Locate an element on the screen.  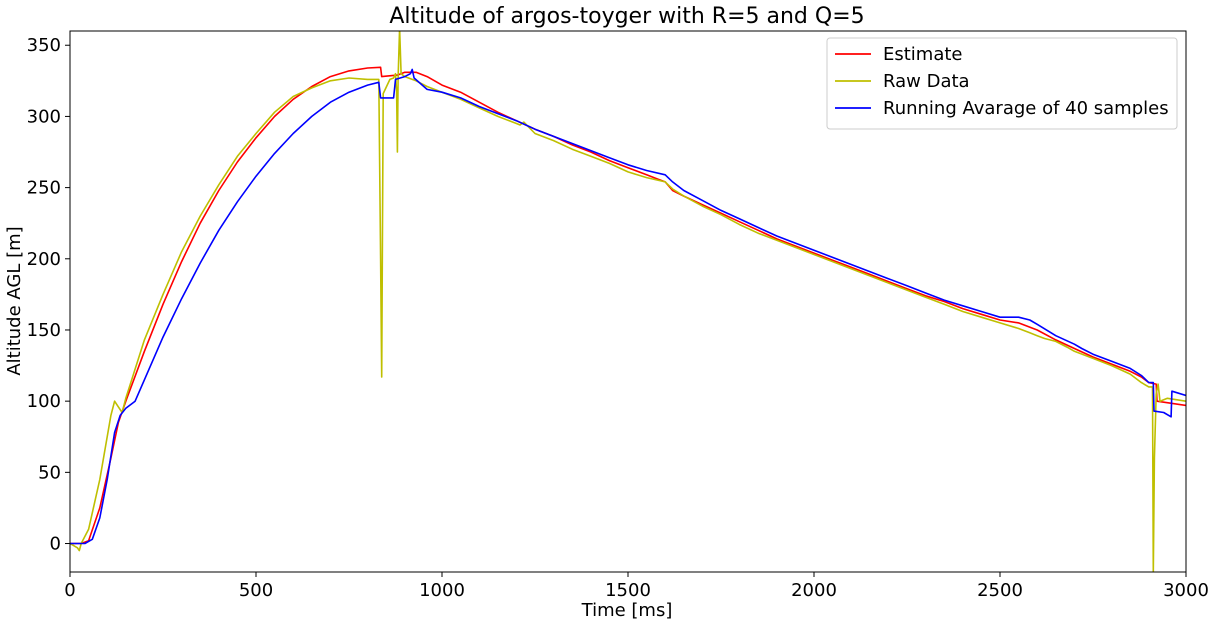
x-tick-label: 500 is located at coordinates (256, 590).